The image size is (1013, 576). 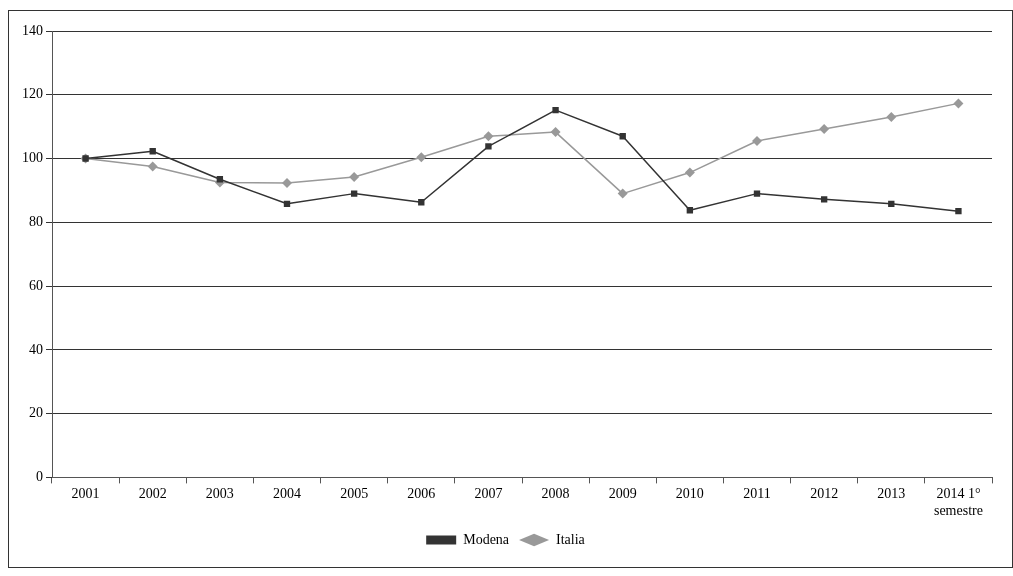 I want to click on x-tick-label: 2013, so click(x=891, y=494).